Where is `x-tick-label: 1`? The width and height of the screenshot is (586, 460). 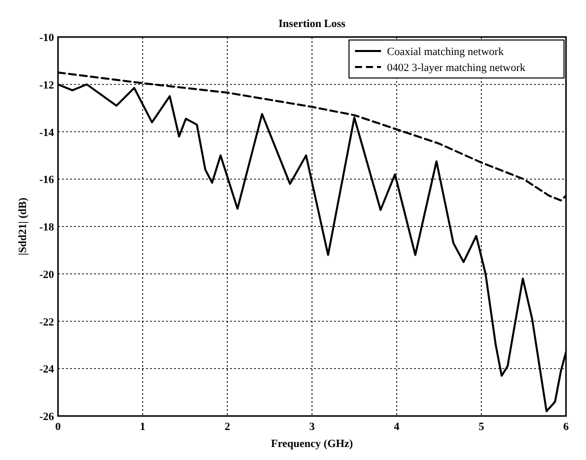 x-tick-label: 1 is located at coordinates (143, 427).